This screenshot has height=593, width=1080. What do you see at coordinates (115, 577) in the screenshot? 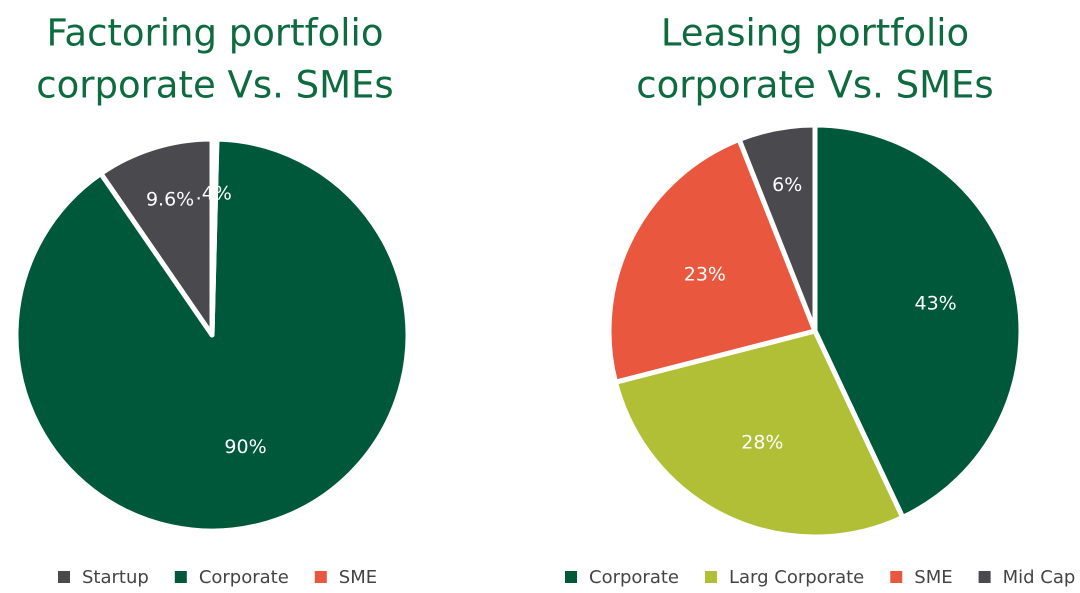
I see `legend-label: Startup` at bounding box center [115, 577].